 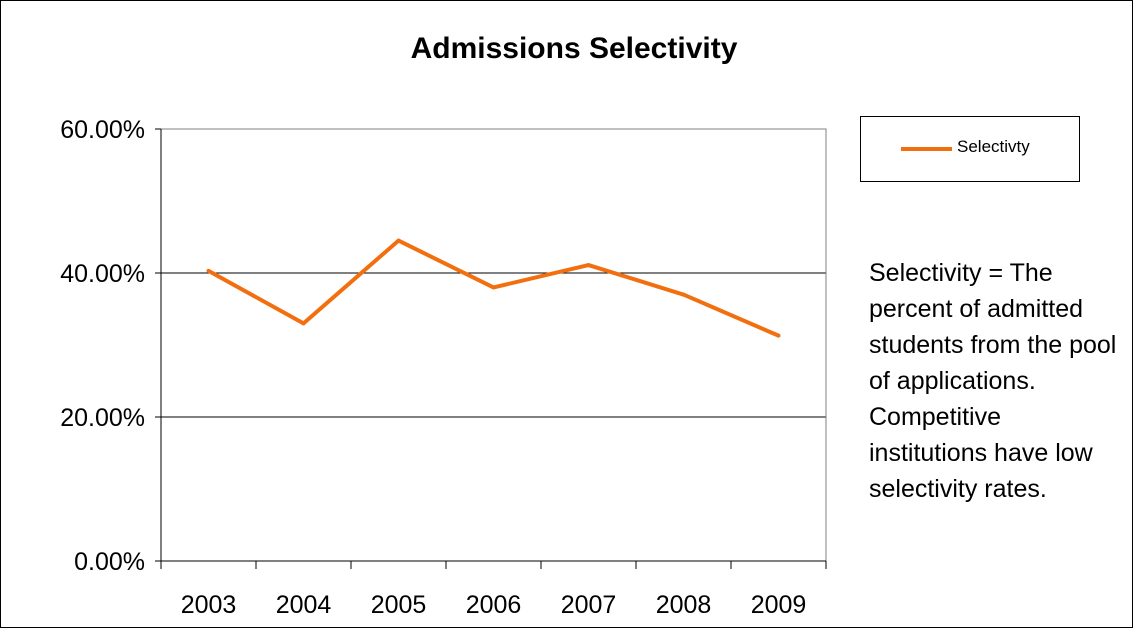 What do you see at coordinates (102, 274) in the screenshot?
I see `y-tick-label: 40.00%` at bounding box center [102, 274].